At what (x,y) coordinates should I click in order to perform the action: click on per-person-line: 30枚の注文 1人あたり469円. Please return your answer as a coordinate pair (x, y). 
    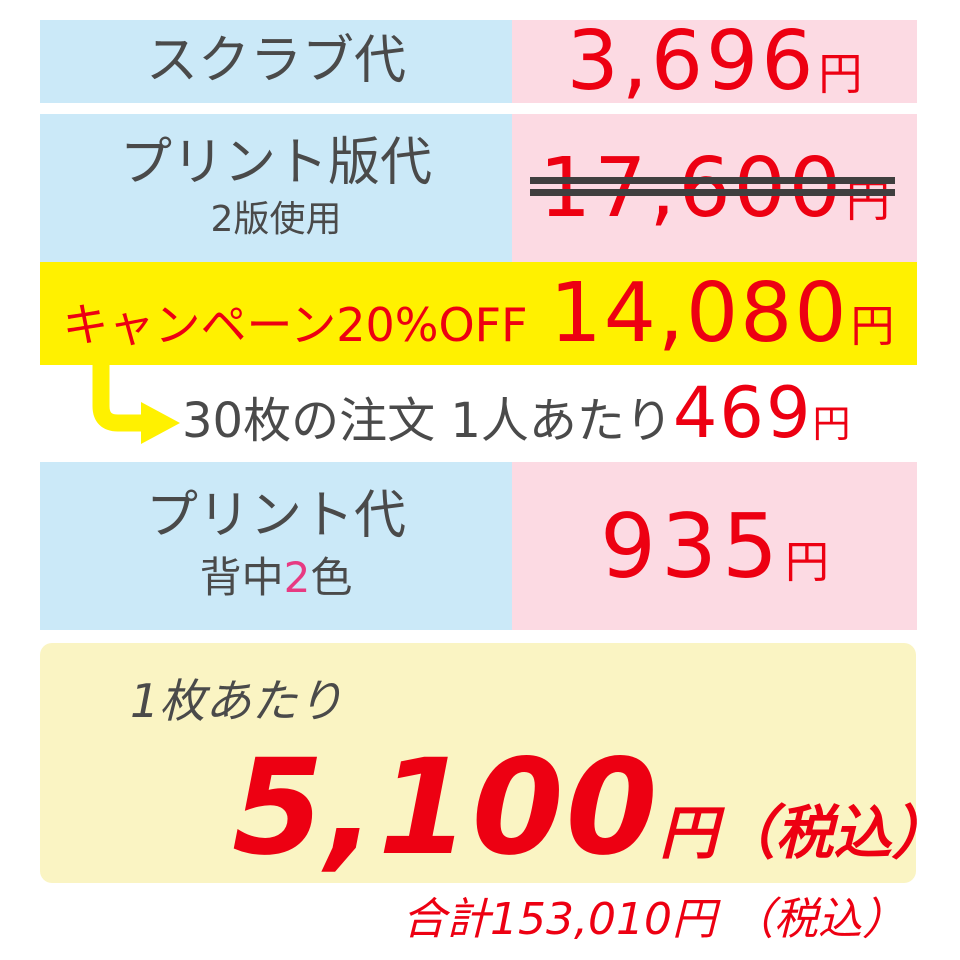
    Looking at the image, I should click on (516, 413).